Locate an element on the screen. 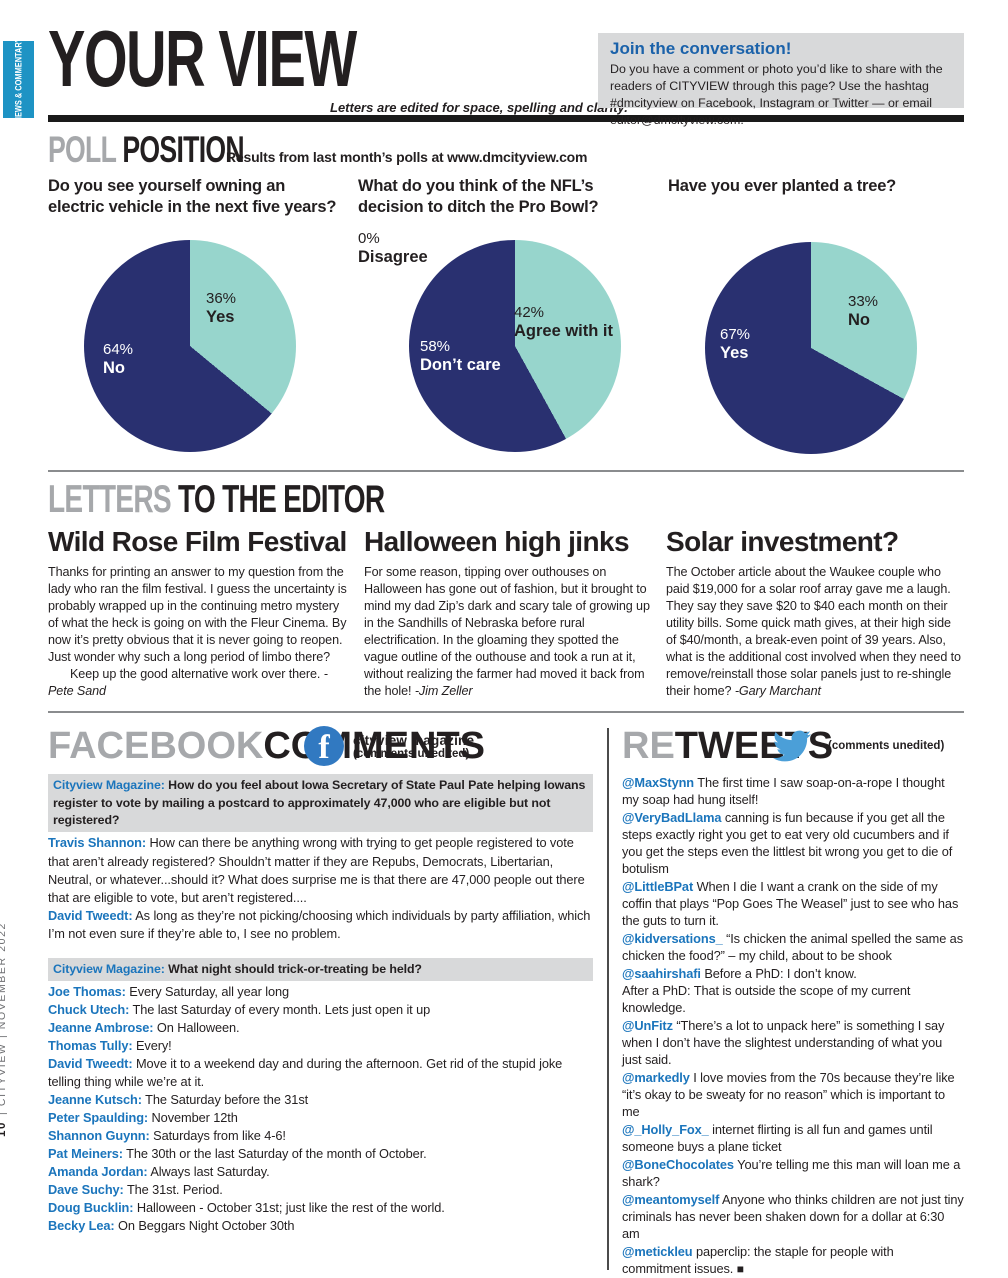  letters-section-header: LETTERS TO THE EDITOR is located at coordinates (506, 498).